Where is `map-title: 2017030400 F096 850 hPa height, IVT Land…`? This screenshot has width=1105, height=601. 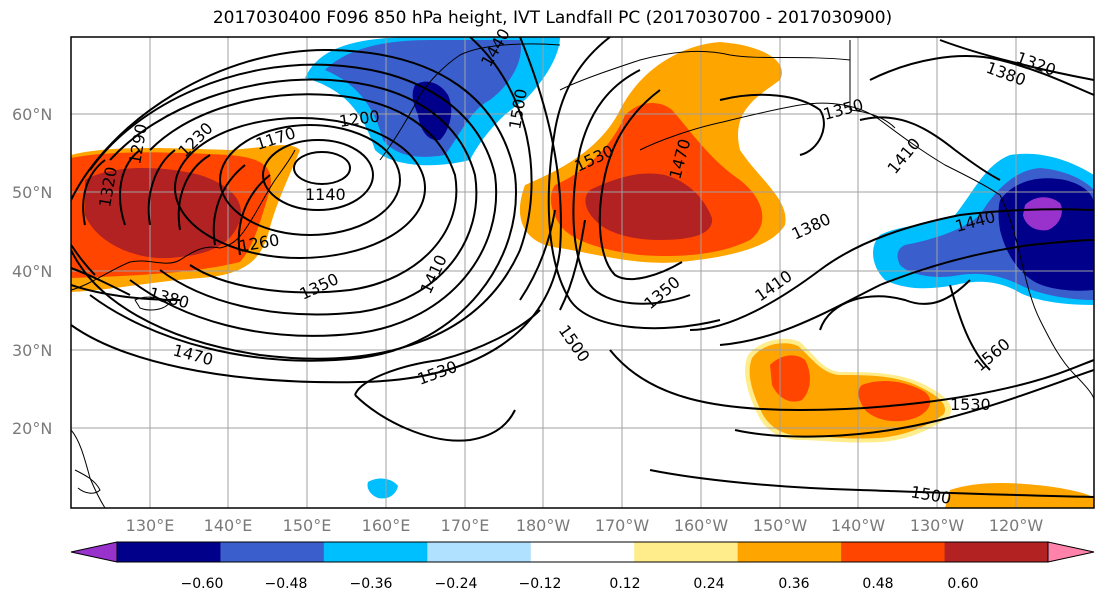
map-title: 2017030400 F096 850 hPa height, IVT Land… is located at coordinates (552, 18).